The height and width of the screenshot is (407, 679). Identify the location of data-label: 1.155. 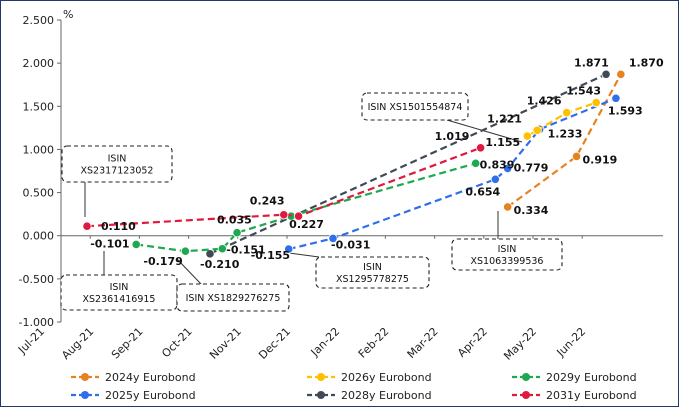
(502, 142).